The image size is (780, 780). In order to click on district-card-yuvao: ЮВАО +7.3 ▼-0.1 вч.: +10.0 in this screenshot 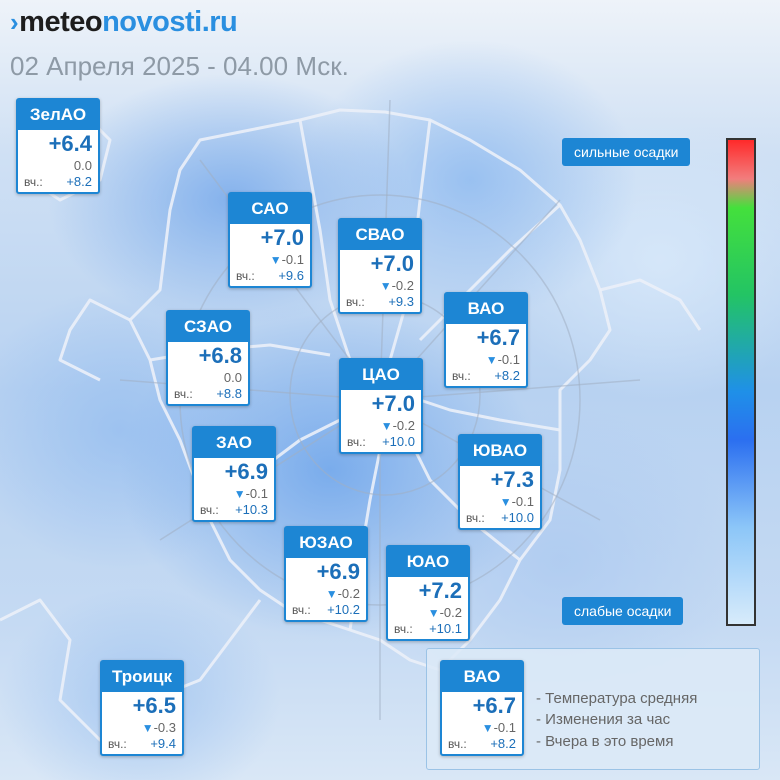, I will do `click(500, 482)`.